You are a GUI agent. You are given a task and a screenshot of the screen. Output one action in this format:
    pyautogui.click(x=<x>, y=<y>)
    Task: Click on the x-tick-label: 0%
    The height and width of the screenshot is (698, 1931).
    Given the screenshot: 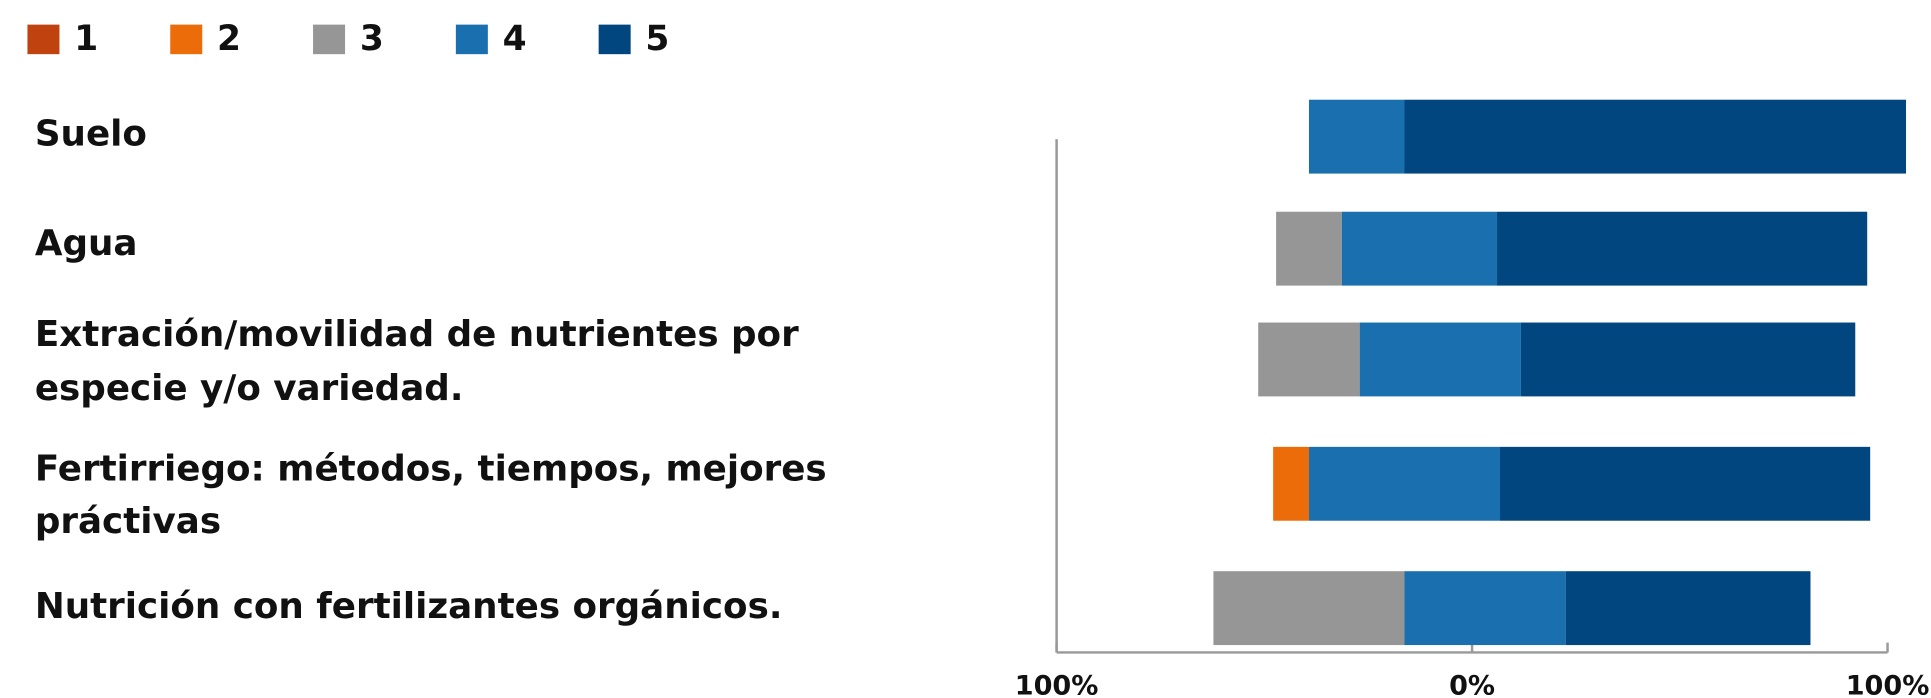 What is the action you would take?
    pyautogui.click(x=1472, y=684)
    